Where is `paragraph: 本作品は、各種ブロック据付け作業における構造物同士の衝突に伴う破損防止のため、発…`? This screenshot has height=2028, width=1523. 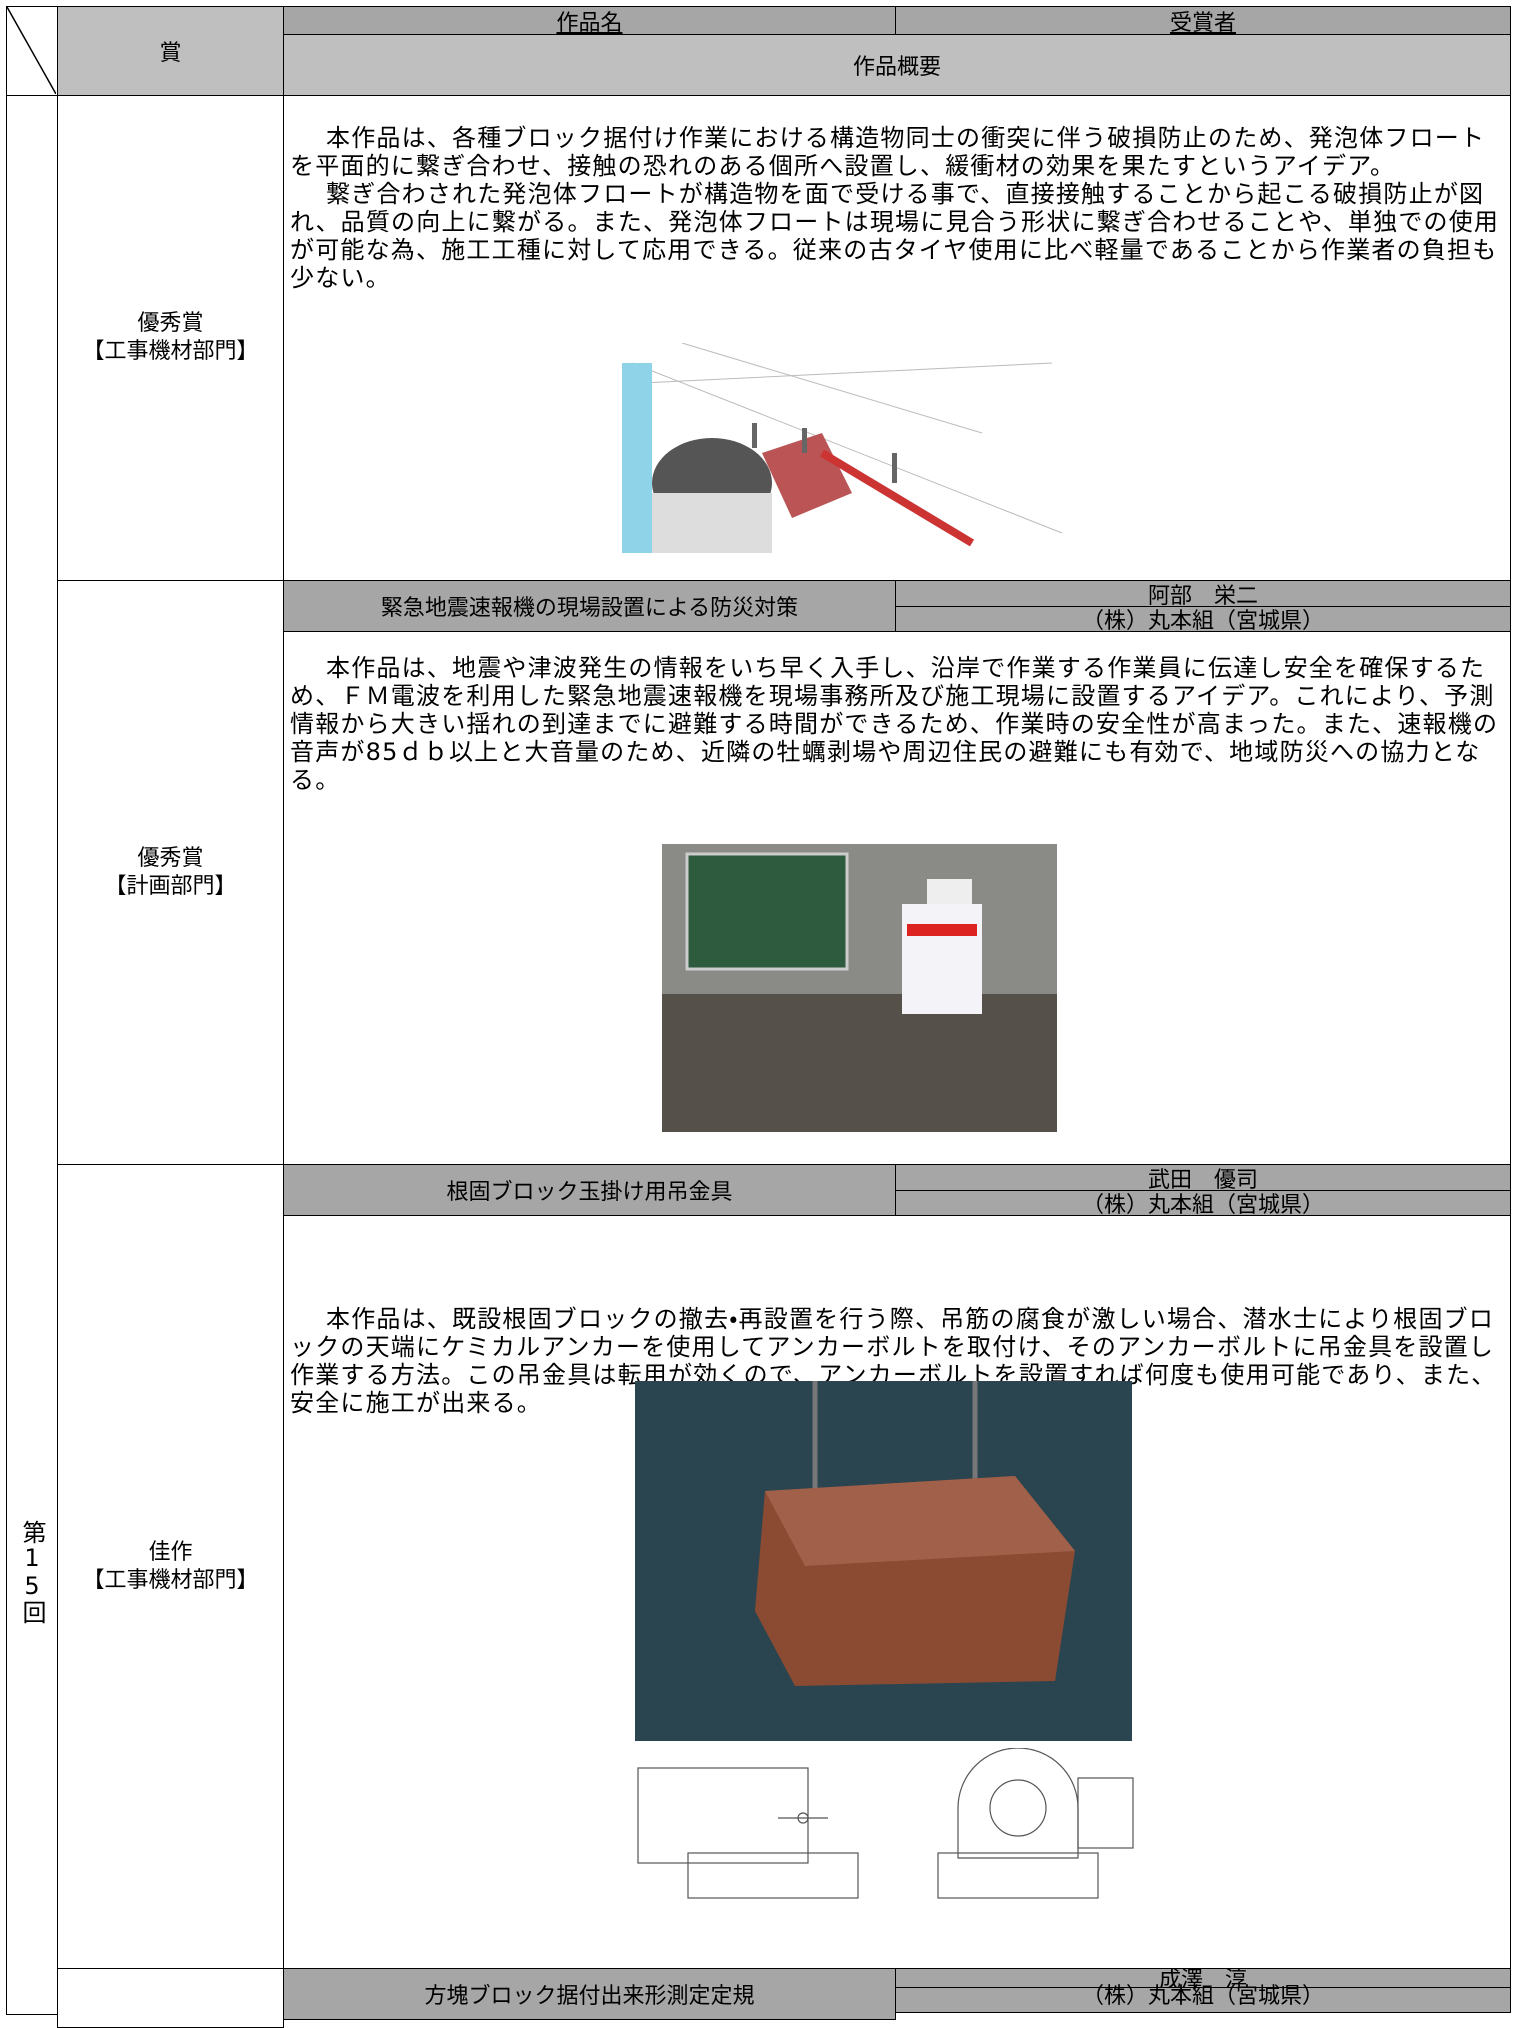
paragraph: 本作品は、各種ブロック据付け作業における構造物同士の衝突に伴う破損防止のため、発… is located at coordinates (888, 152).